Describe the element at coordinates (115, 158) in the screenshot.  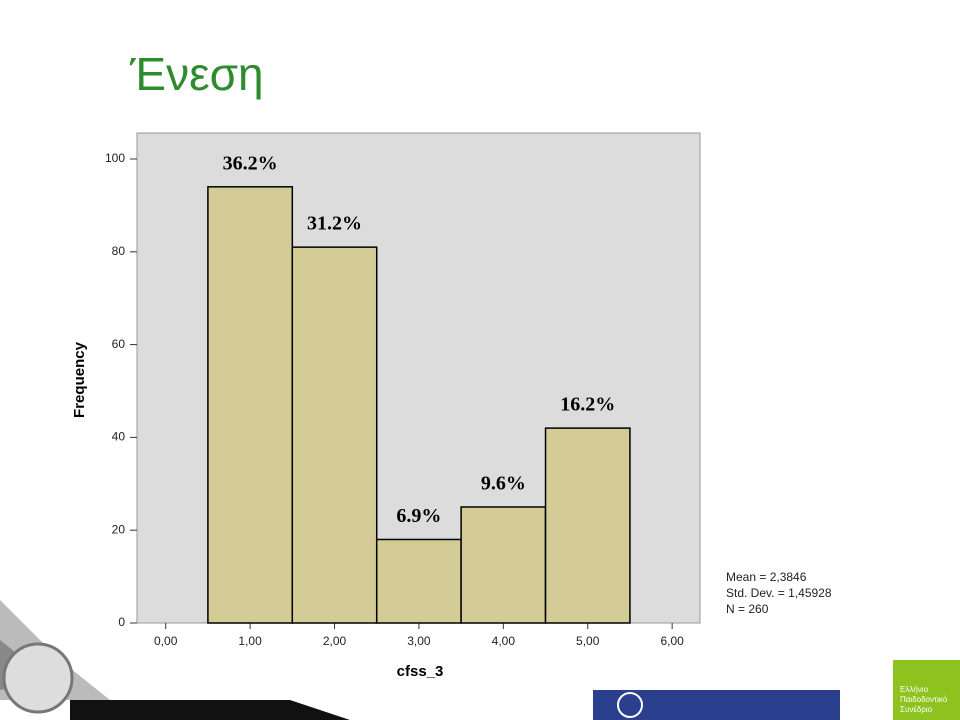
I see `y-tick-label: 100` at that location.